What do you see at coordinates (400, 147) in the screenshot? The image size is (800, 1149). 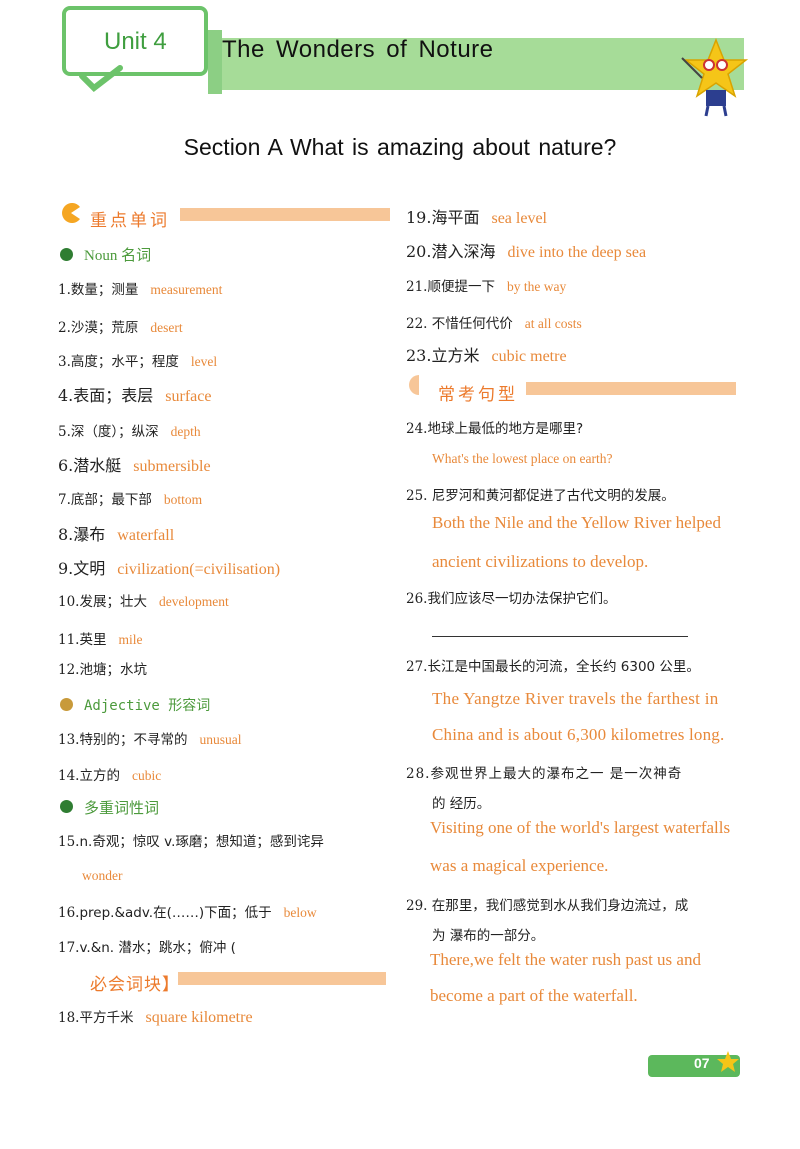 I see `section-title: Section A What is amazing about nature?` at bounding box center [400, 147].